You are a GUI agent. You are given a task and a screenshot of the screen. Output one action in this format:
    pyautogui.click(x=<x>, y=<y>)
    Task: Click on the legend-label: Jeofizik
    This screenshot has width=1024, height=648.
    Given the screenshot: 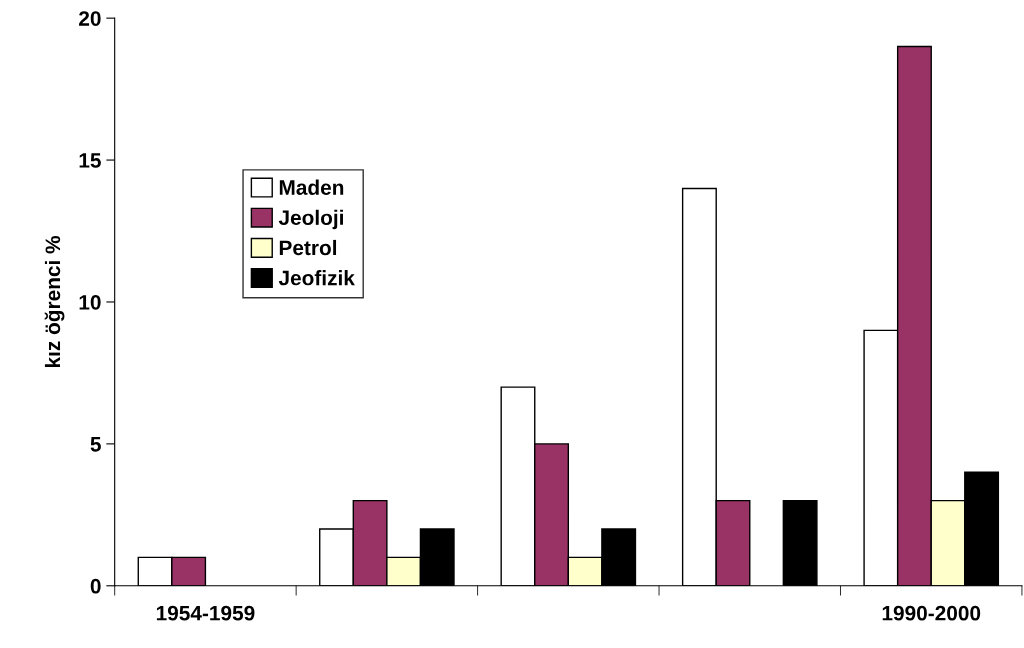 What is the action you would take?
    pyautogui.click(x=316, y=278)
    